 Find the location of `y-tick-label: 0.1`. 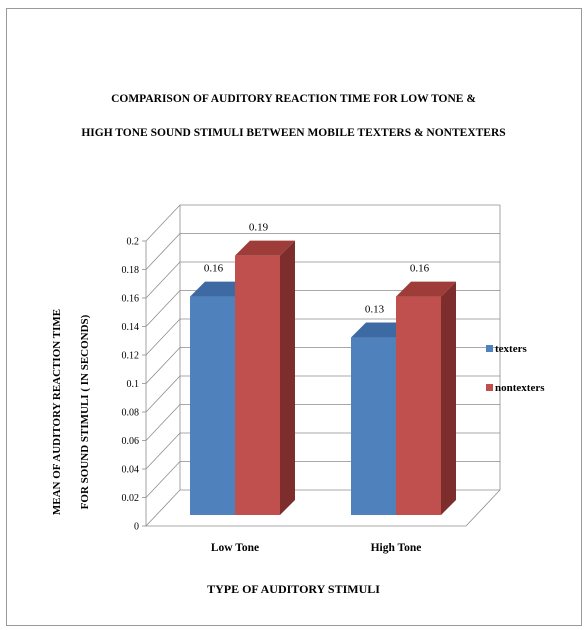

y-tick-label: 0.1 is located at coordinates (133, 384).